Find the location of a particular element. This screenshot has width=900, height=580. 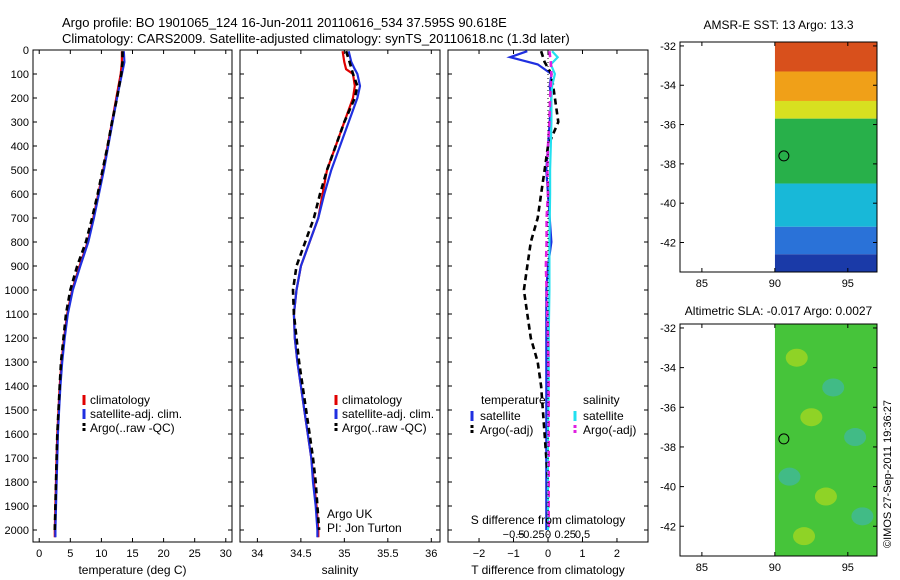

x-axis-label: temperature (deg C) is located at coordinates (132, 570).